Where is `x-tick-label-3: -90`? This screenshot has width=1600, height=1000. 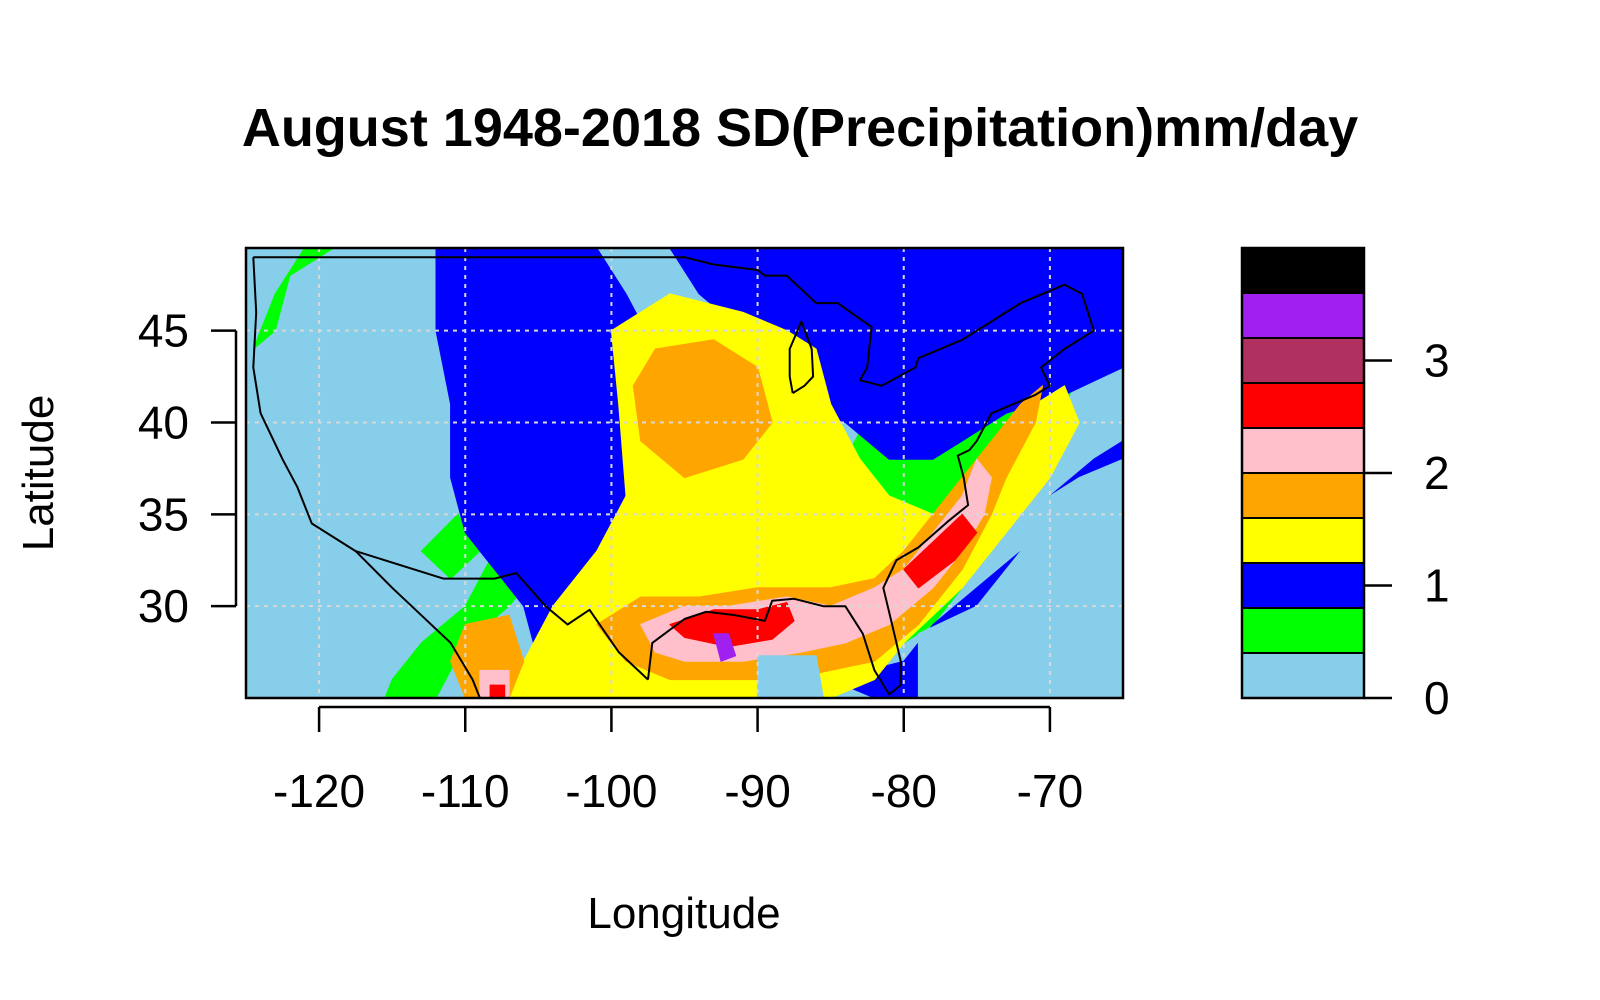 x-tick-label-3: -90 is located at coordinates (757, 791).